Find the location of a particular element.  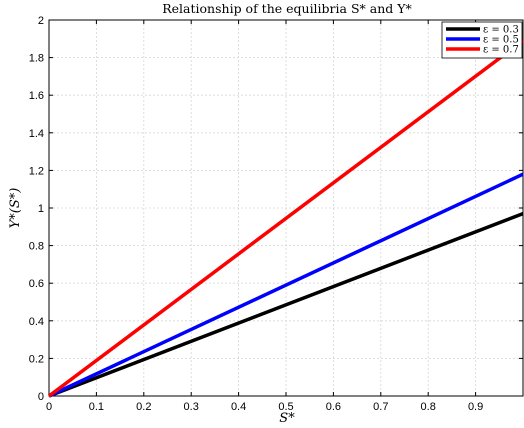

x-tick-label: 0.7 is located at coordinates (380, 407).